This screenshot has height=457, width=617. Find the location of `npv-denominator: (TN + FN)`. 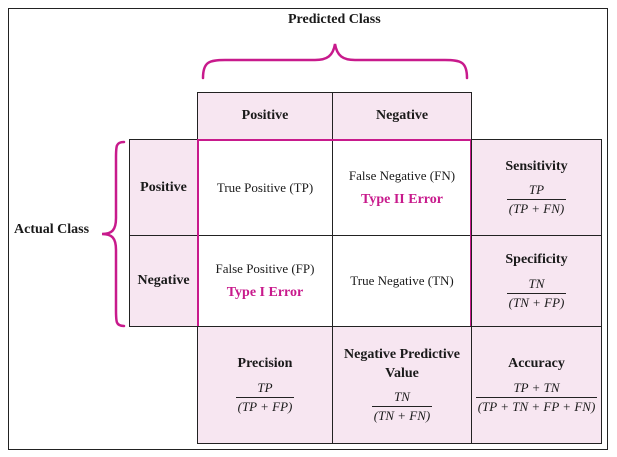

npv-denominator: (TN + FN) is located at coordinates (402, 416).